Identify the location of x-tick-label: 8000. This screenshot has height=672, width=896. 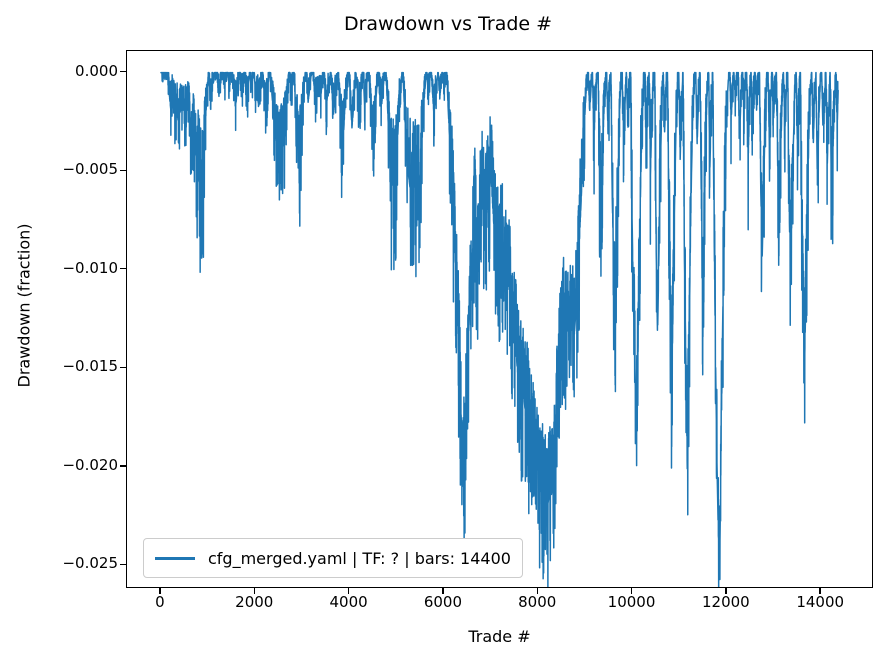
(537, 602).